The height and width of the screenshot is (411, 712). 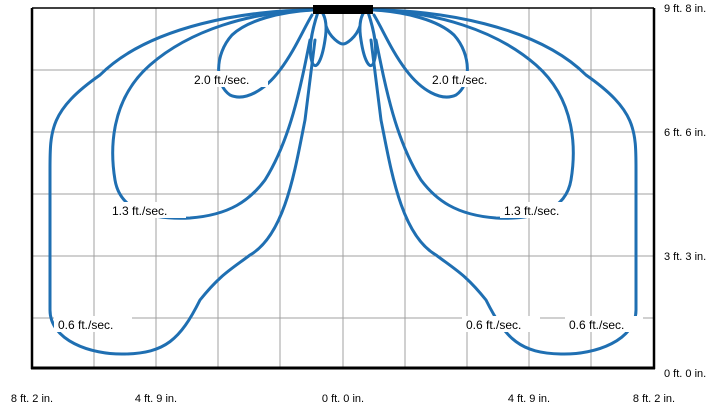 What do you see at coordinates (343, 9) in the screenshot?
I see `diffuser-icon` at bounding box center [343, 9].